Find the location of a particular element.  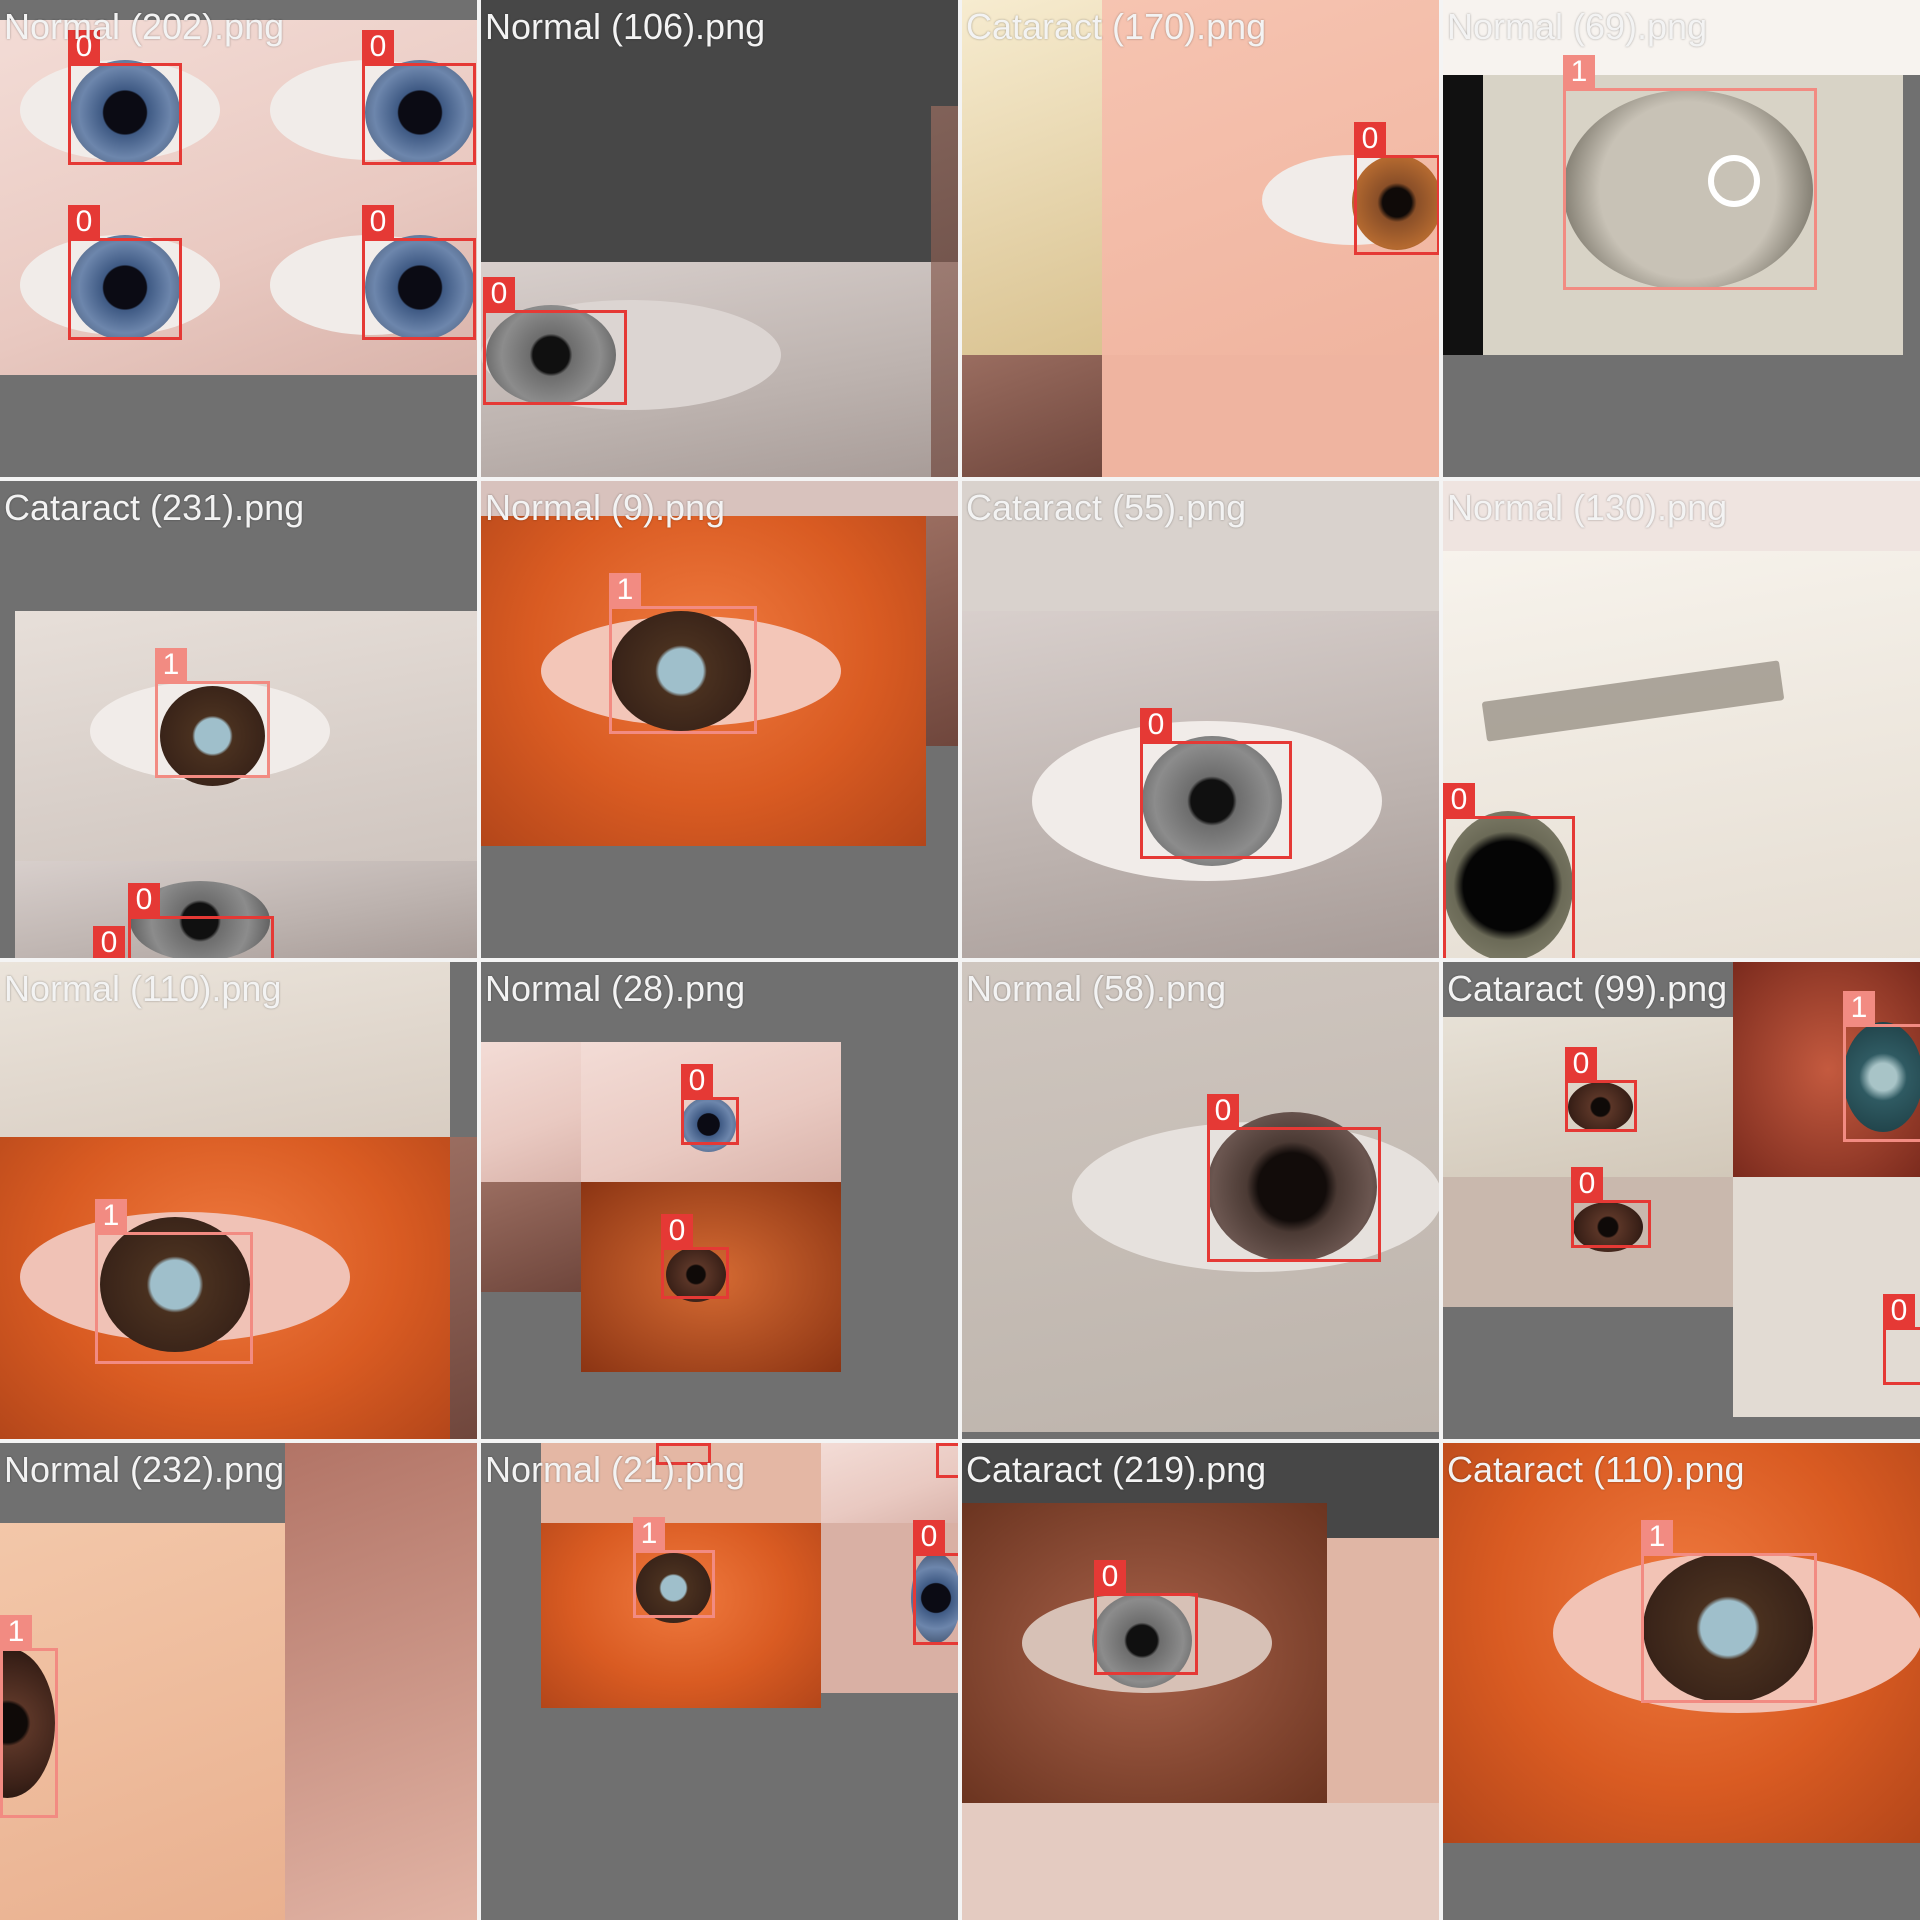

tile-normal-69: 1 Normal (69).png is located at coordinates (1681, 238).